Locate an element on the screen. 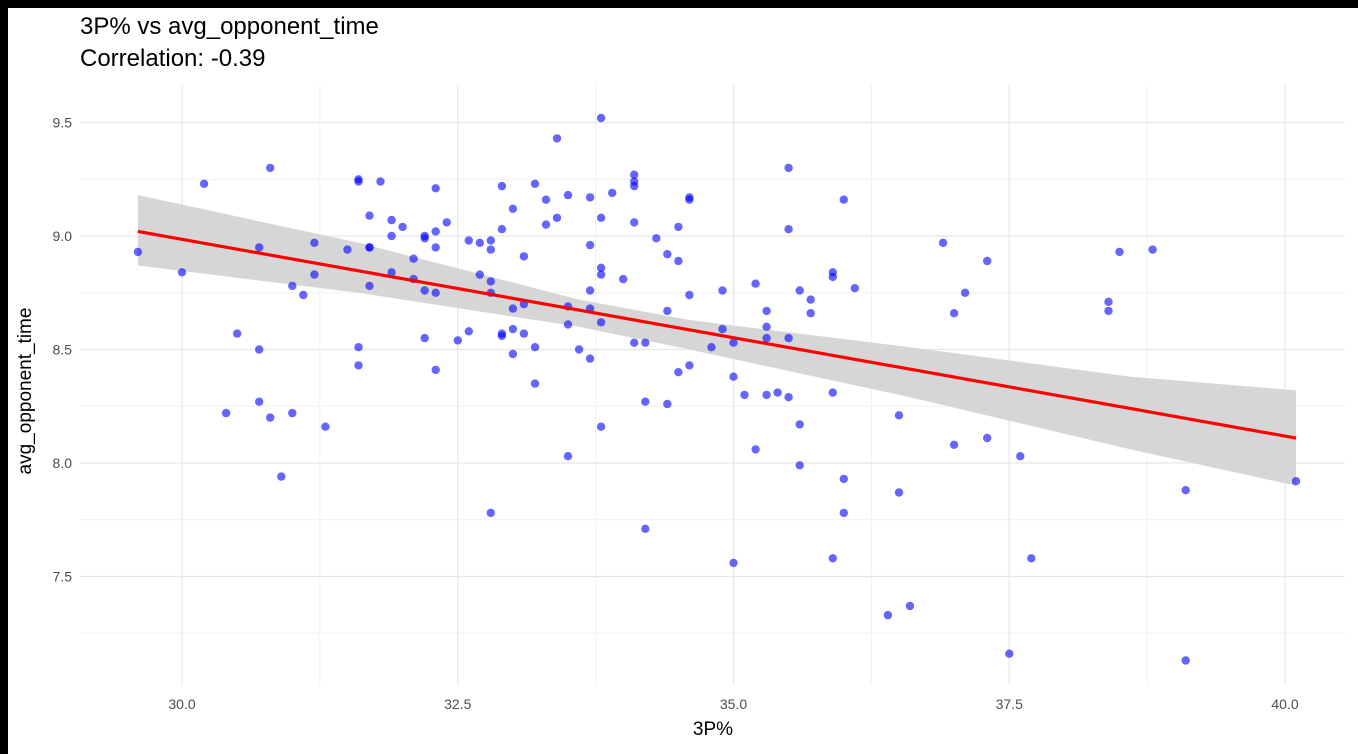  x-axis-title: 3P% is located at coordinates (713, 729).